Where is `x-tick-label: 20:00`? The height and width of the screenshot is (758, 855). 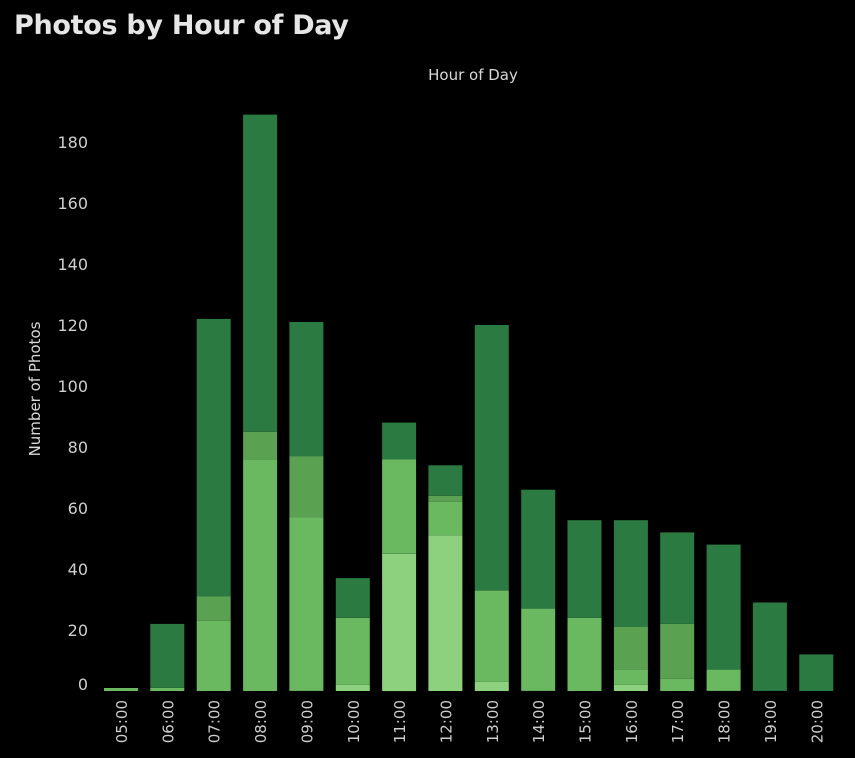 x-tick-label: 20:00 is located at coordinates (817, 721).